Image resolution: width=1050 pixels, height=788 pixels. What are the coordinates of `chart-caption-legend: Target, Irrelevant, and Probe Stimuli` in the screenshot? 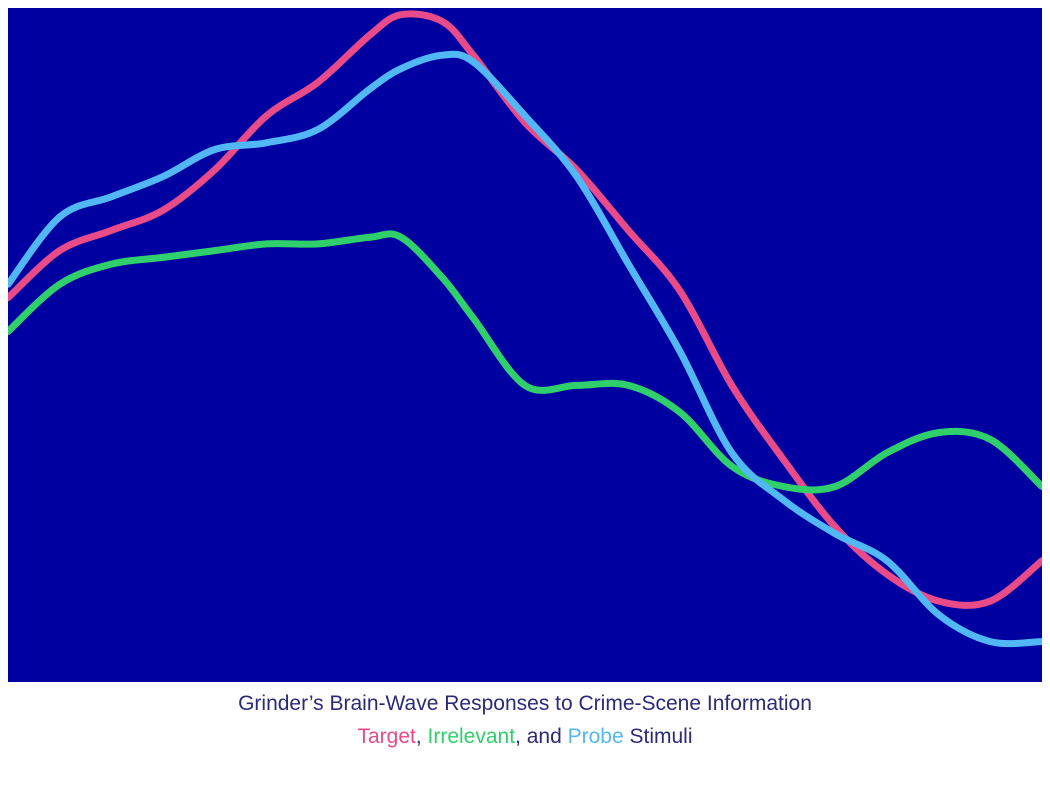 It's located at (525, 737).